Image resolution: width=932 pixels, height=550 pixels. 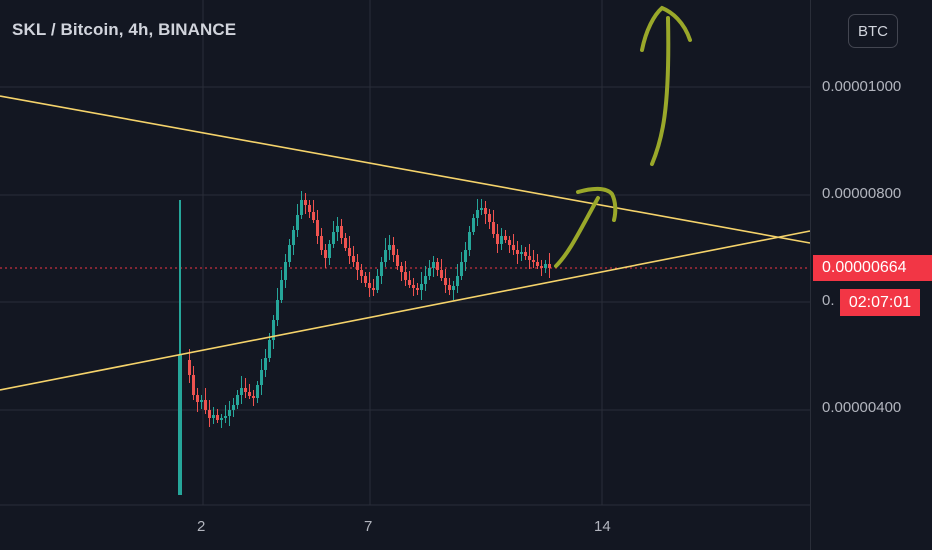 What do you see at coordinates (577, 232) in the screenshot?
I see `short-arrow-shaft` at bounding box center [577, 232].